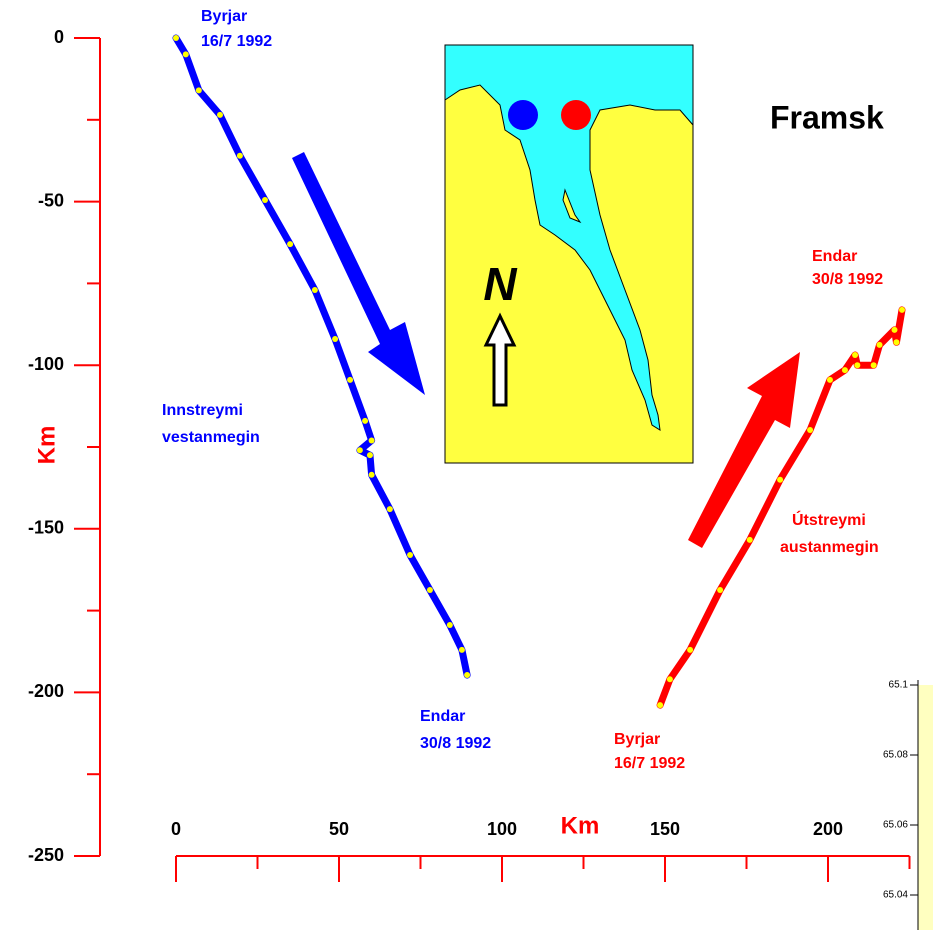 Image resolution: width=933 pixels, height=935 pixels. Describe the element at coordinates (46, 528) in the screenshot. I see `y-tick-label: -150` at that location.